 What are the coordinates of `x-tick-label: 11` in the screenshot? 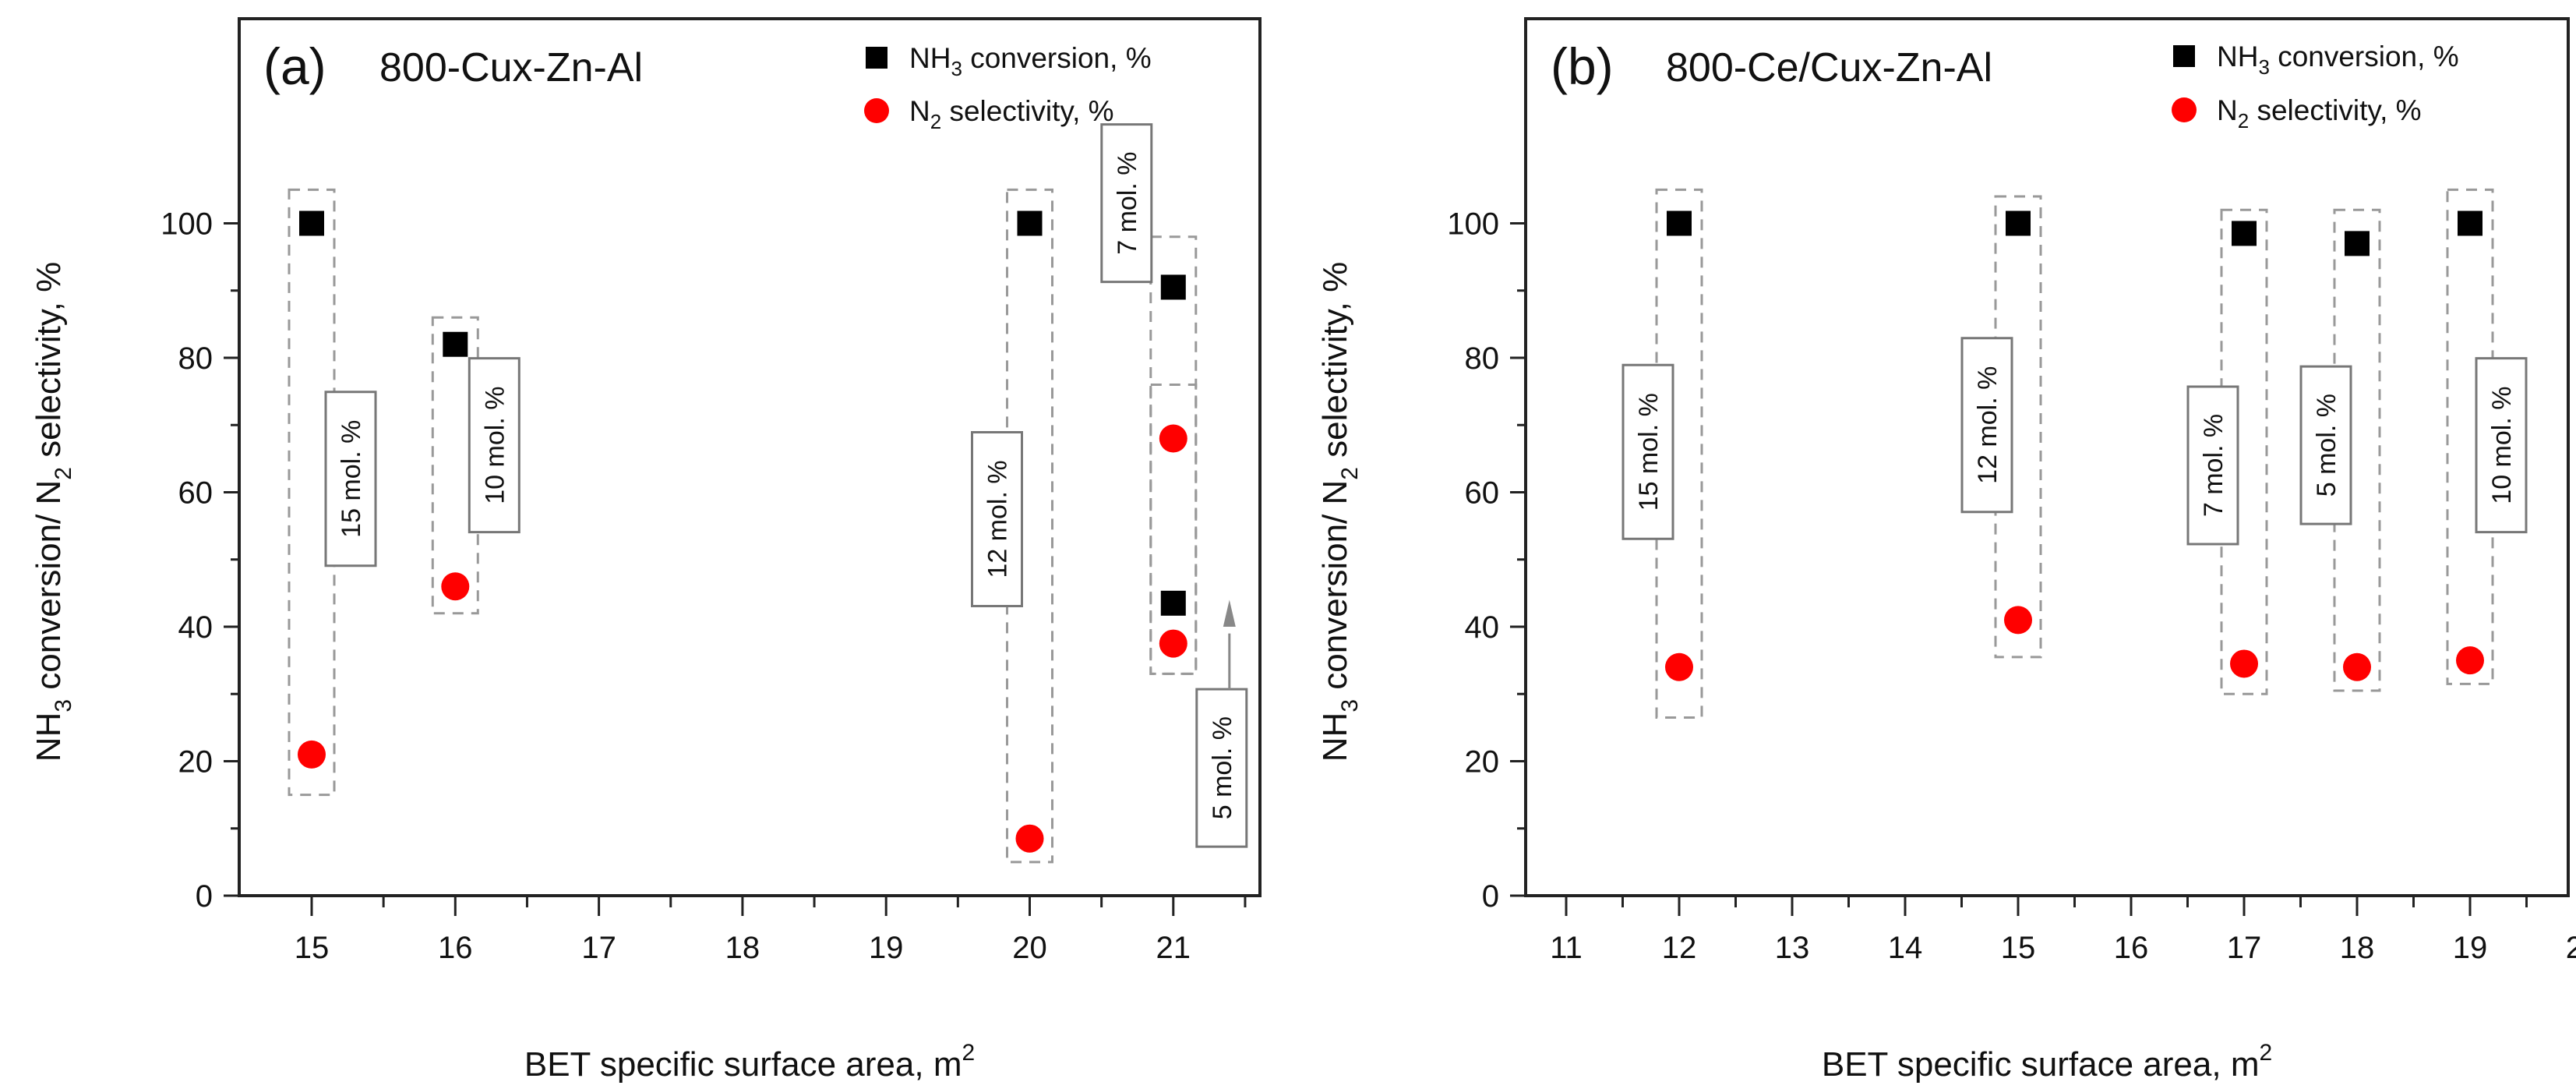 It's located at (1566, 948).